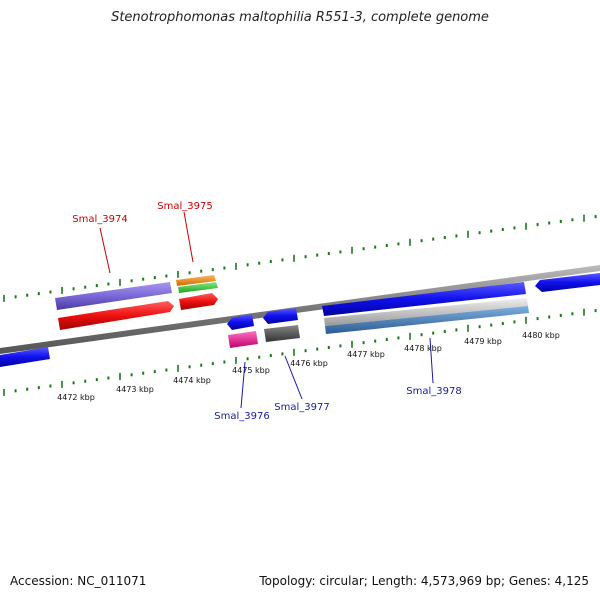 The image size is (600, 600). Describe the element at coordinates (188, 237) in the screenshot. I see `smal-3975-leader` at that location.